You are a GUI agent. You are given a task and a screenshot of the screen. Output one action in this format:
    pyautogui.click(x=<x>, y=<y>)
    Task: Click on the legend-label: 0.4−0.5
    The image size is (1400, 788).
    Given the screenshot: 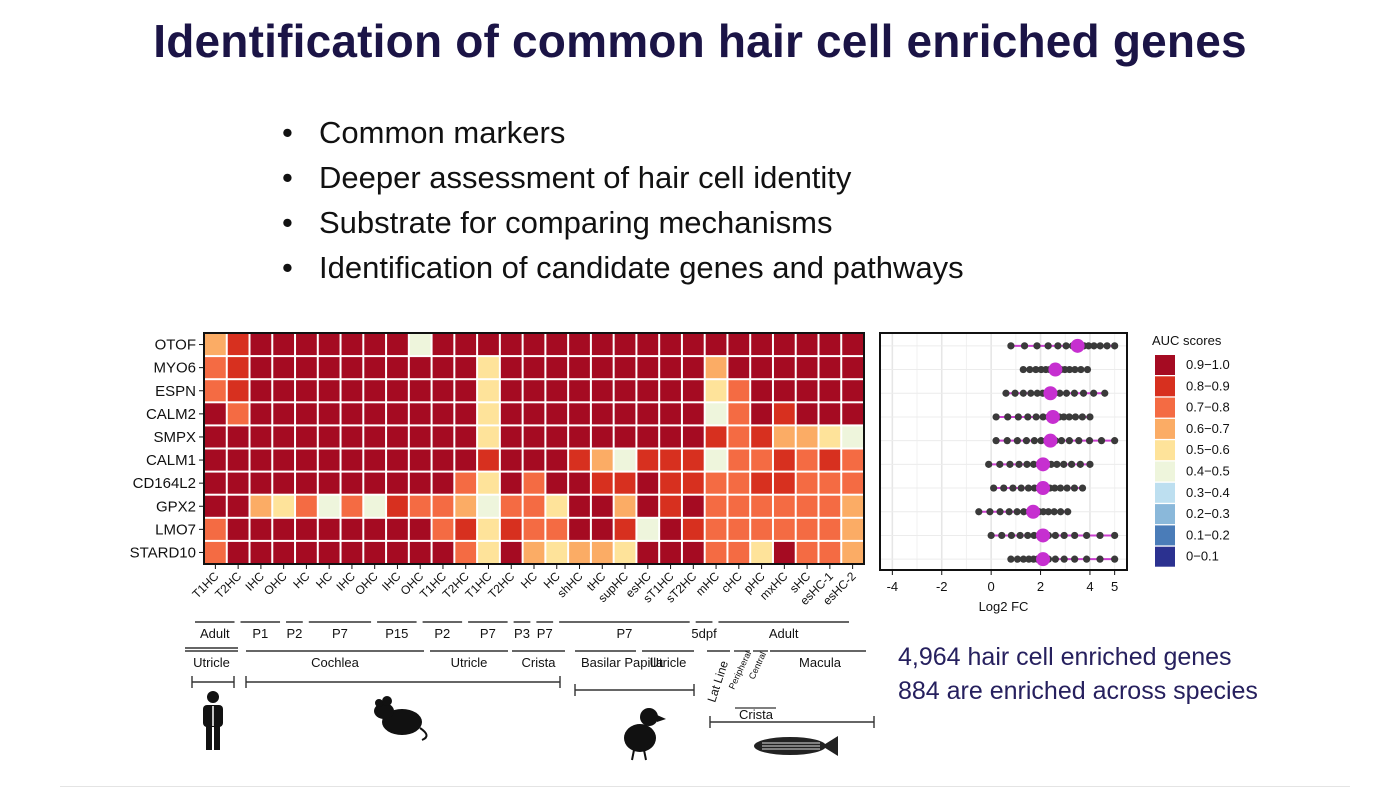 What is the action you would take?
    pyautogui.click(x=1208, y=471)
    